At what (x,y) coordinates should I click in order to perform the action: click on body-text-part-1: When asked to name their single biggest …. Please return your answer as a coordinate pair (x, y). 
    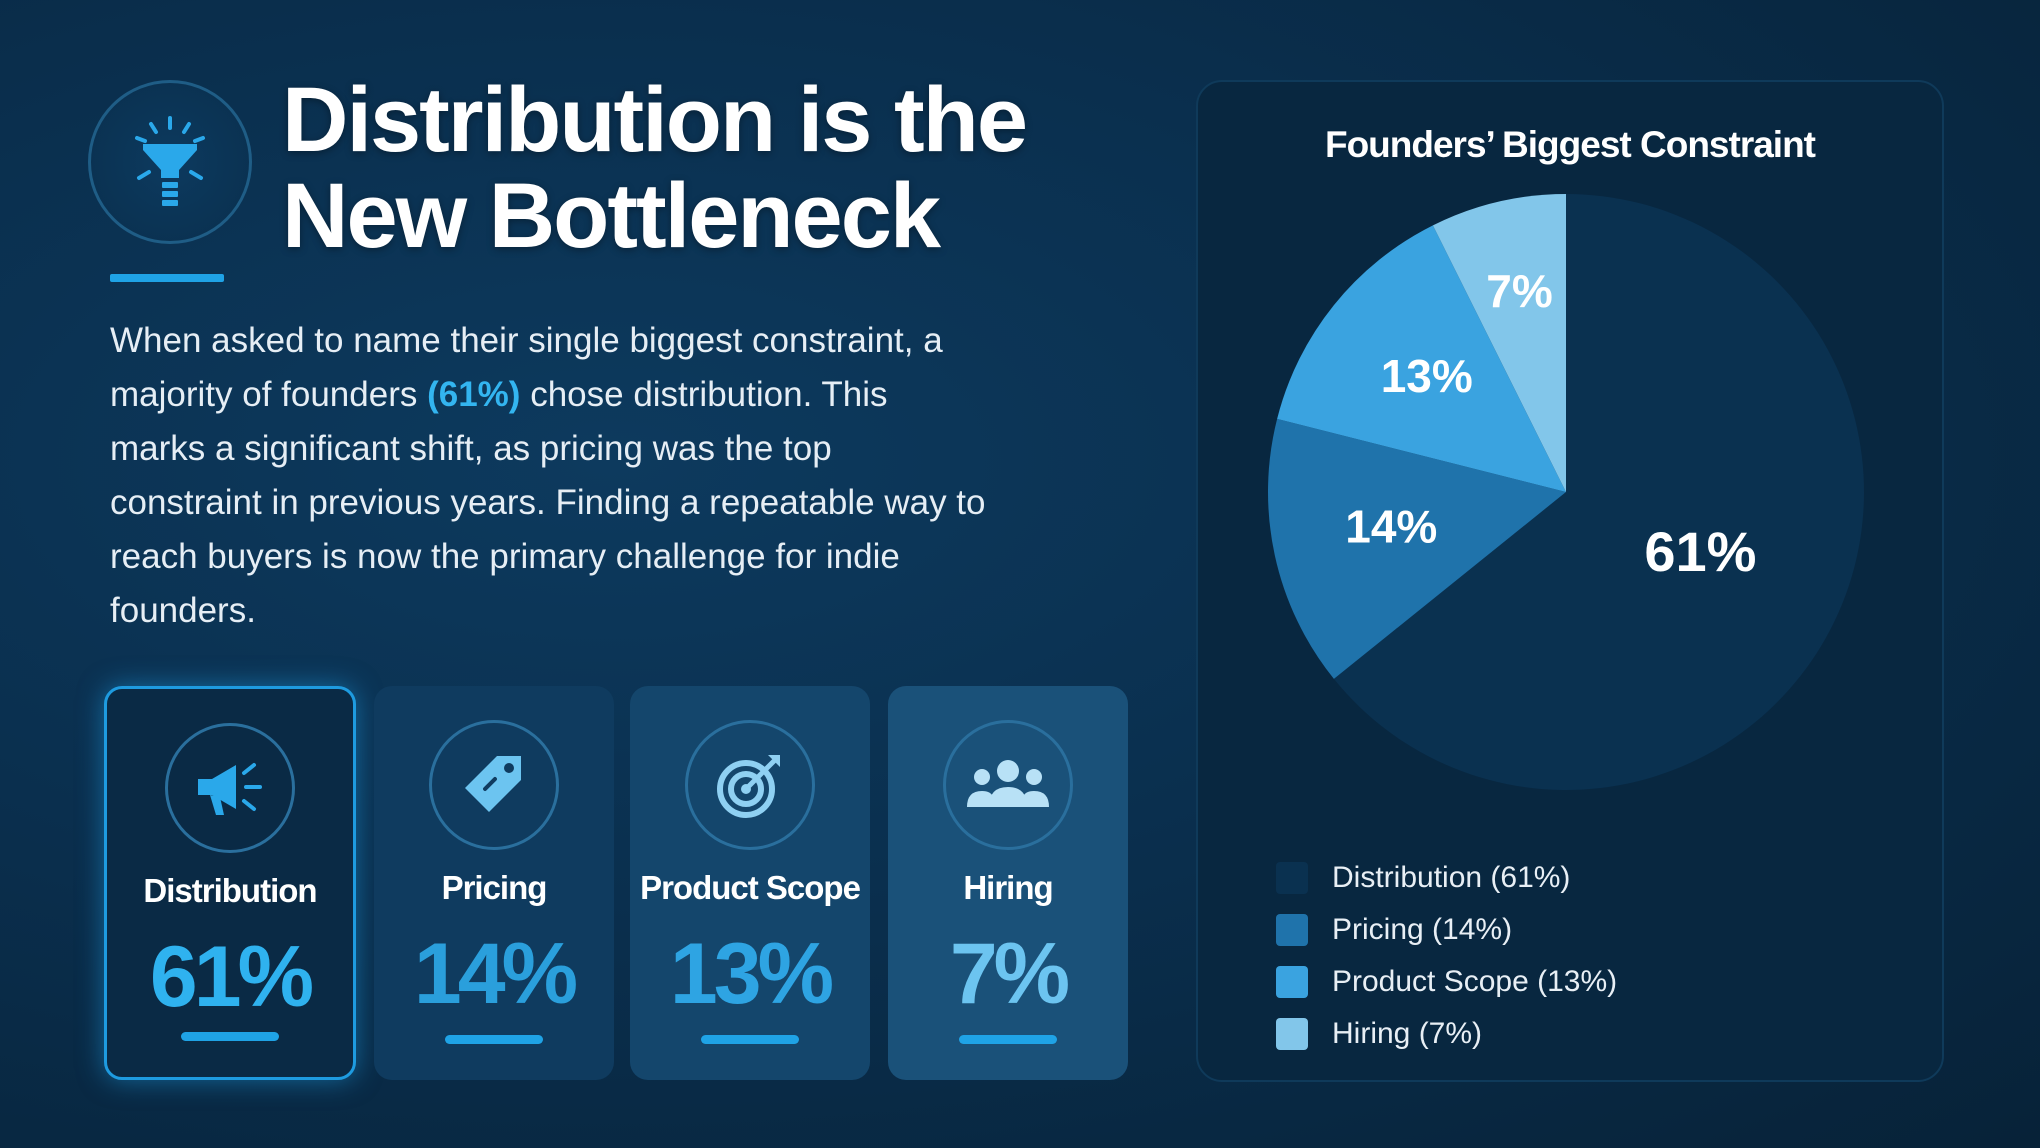
    Looking at the image, I should click on (526, 367).